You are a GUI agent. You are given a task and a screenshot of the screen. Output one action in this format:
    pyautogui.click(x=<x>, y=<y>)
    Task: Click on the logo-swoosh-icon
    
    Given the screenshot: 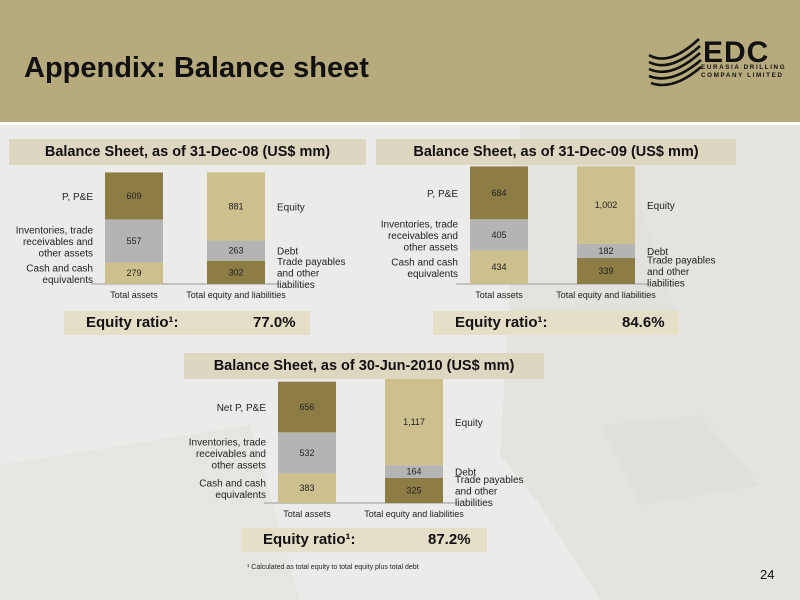 What is the action you would take?
    pyautogui.click(x=675, y=62)
    